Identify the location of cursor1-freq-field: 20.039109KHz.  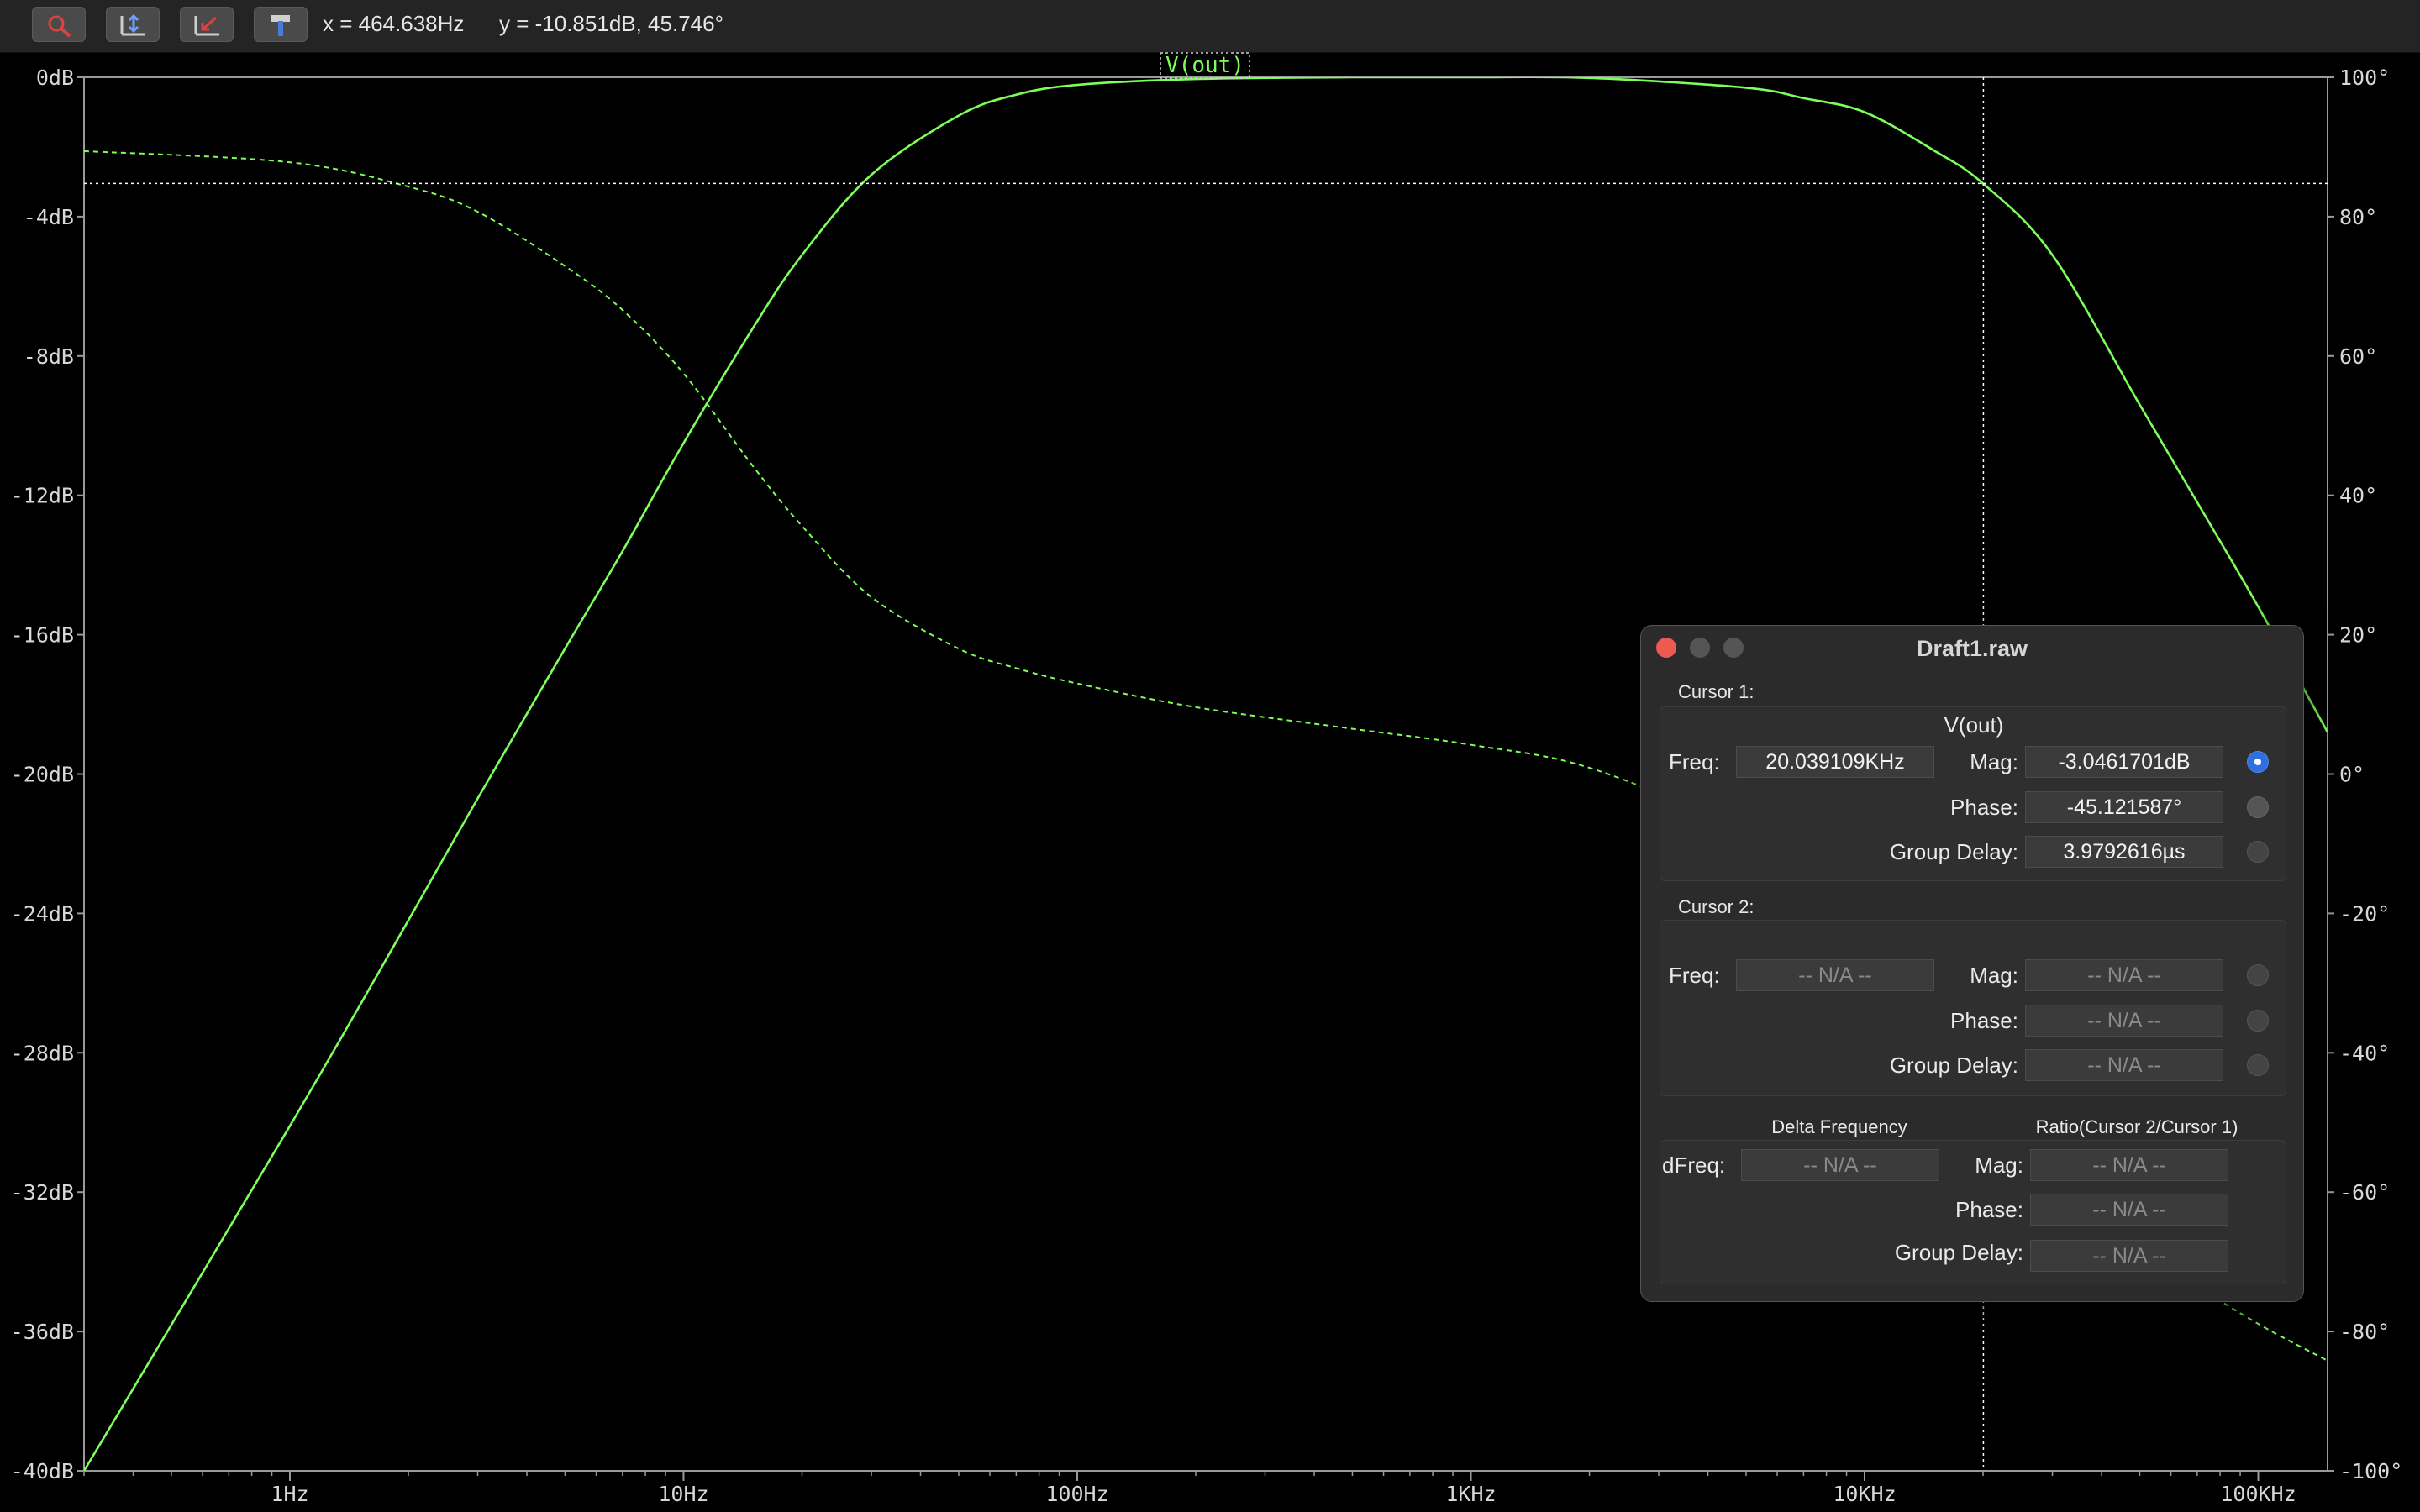
(1835, 762).